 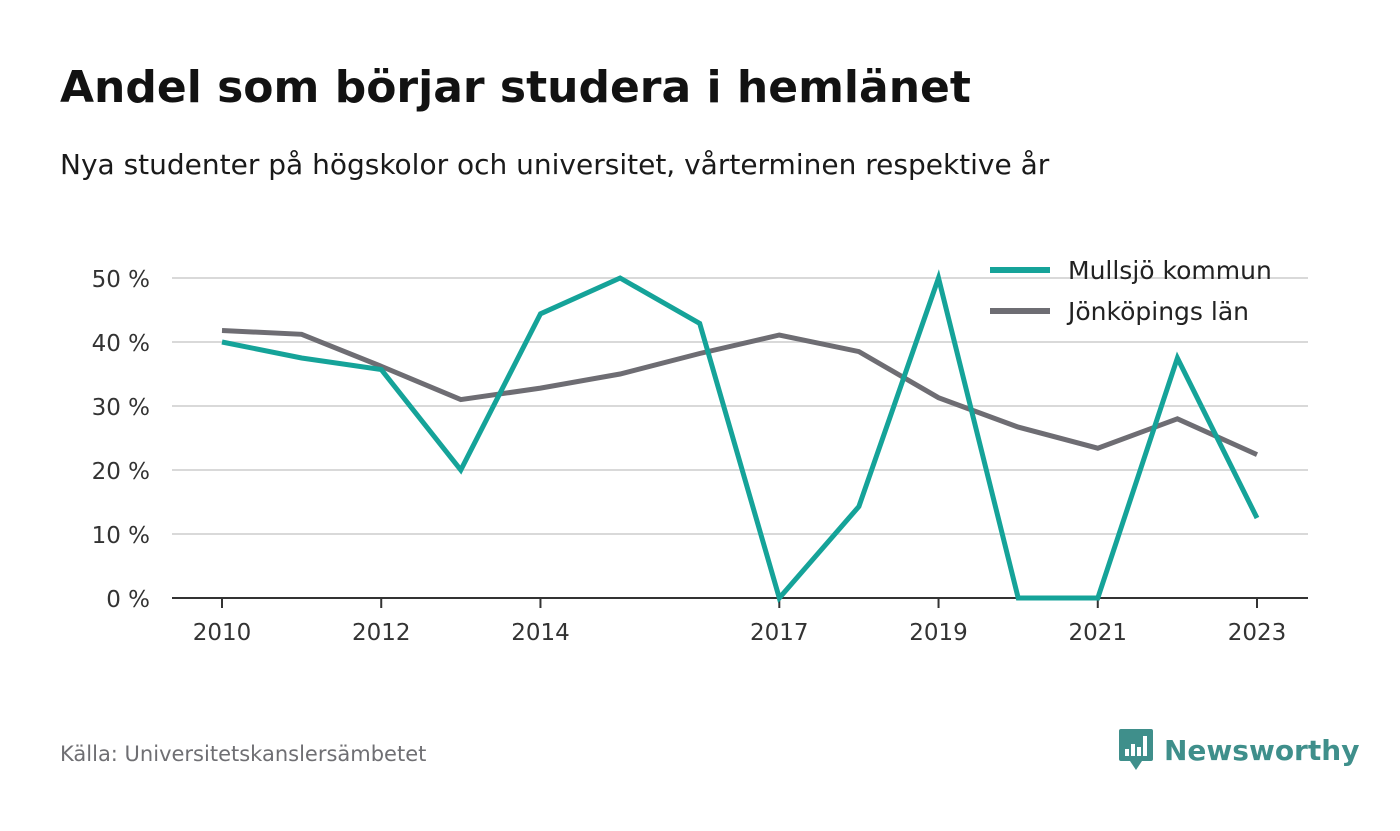 What do you see at coordinates (779, 633) in the screenshot?
I see `x-tick-label: 2017` at bounding box center [779, 633].